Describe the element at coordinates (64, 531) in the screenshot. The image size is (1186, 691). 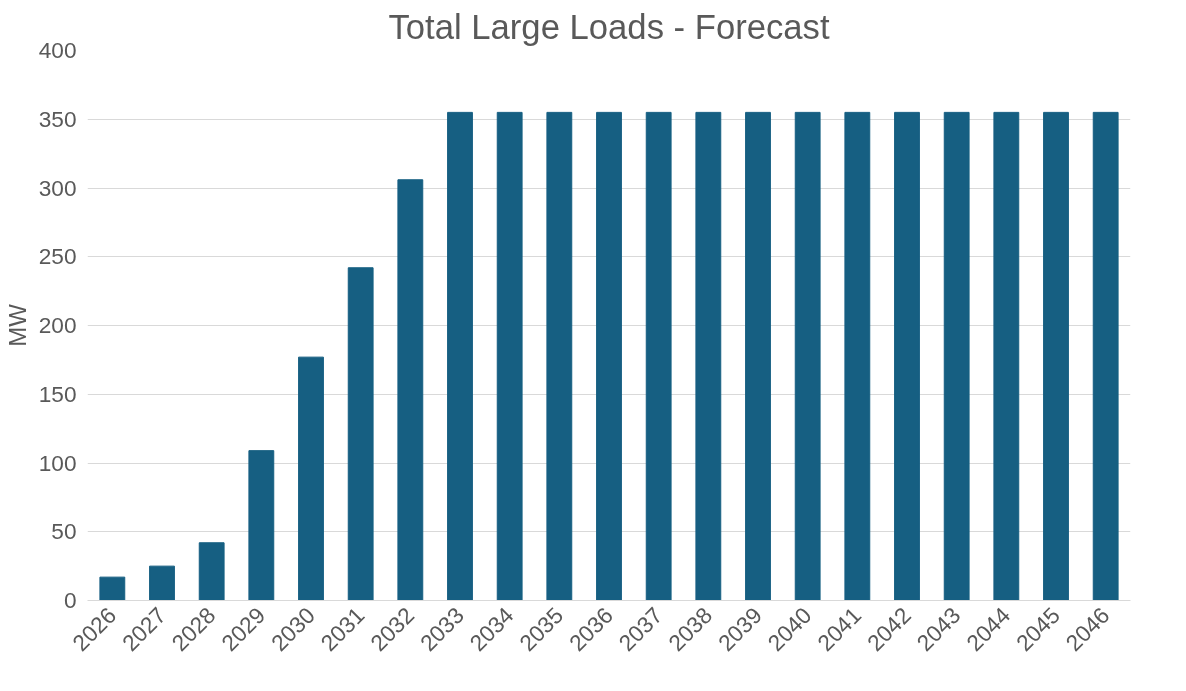
I see `y-tick-label: 50` at that location.